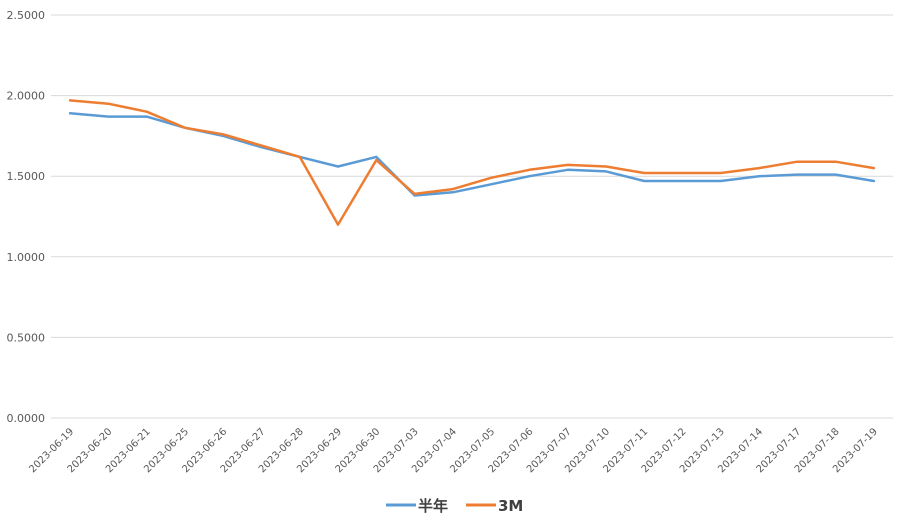 This screenshot has width=909, height=531. What do you see at coordinates (510, 506) in the screenshot?
I see `legend-label-1: 3M` at bounding box center [510, 506].